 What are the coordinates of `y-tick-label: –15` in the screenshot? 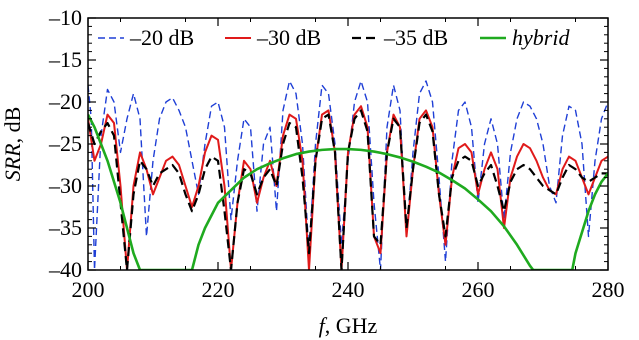 It's located at (65, 59).